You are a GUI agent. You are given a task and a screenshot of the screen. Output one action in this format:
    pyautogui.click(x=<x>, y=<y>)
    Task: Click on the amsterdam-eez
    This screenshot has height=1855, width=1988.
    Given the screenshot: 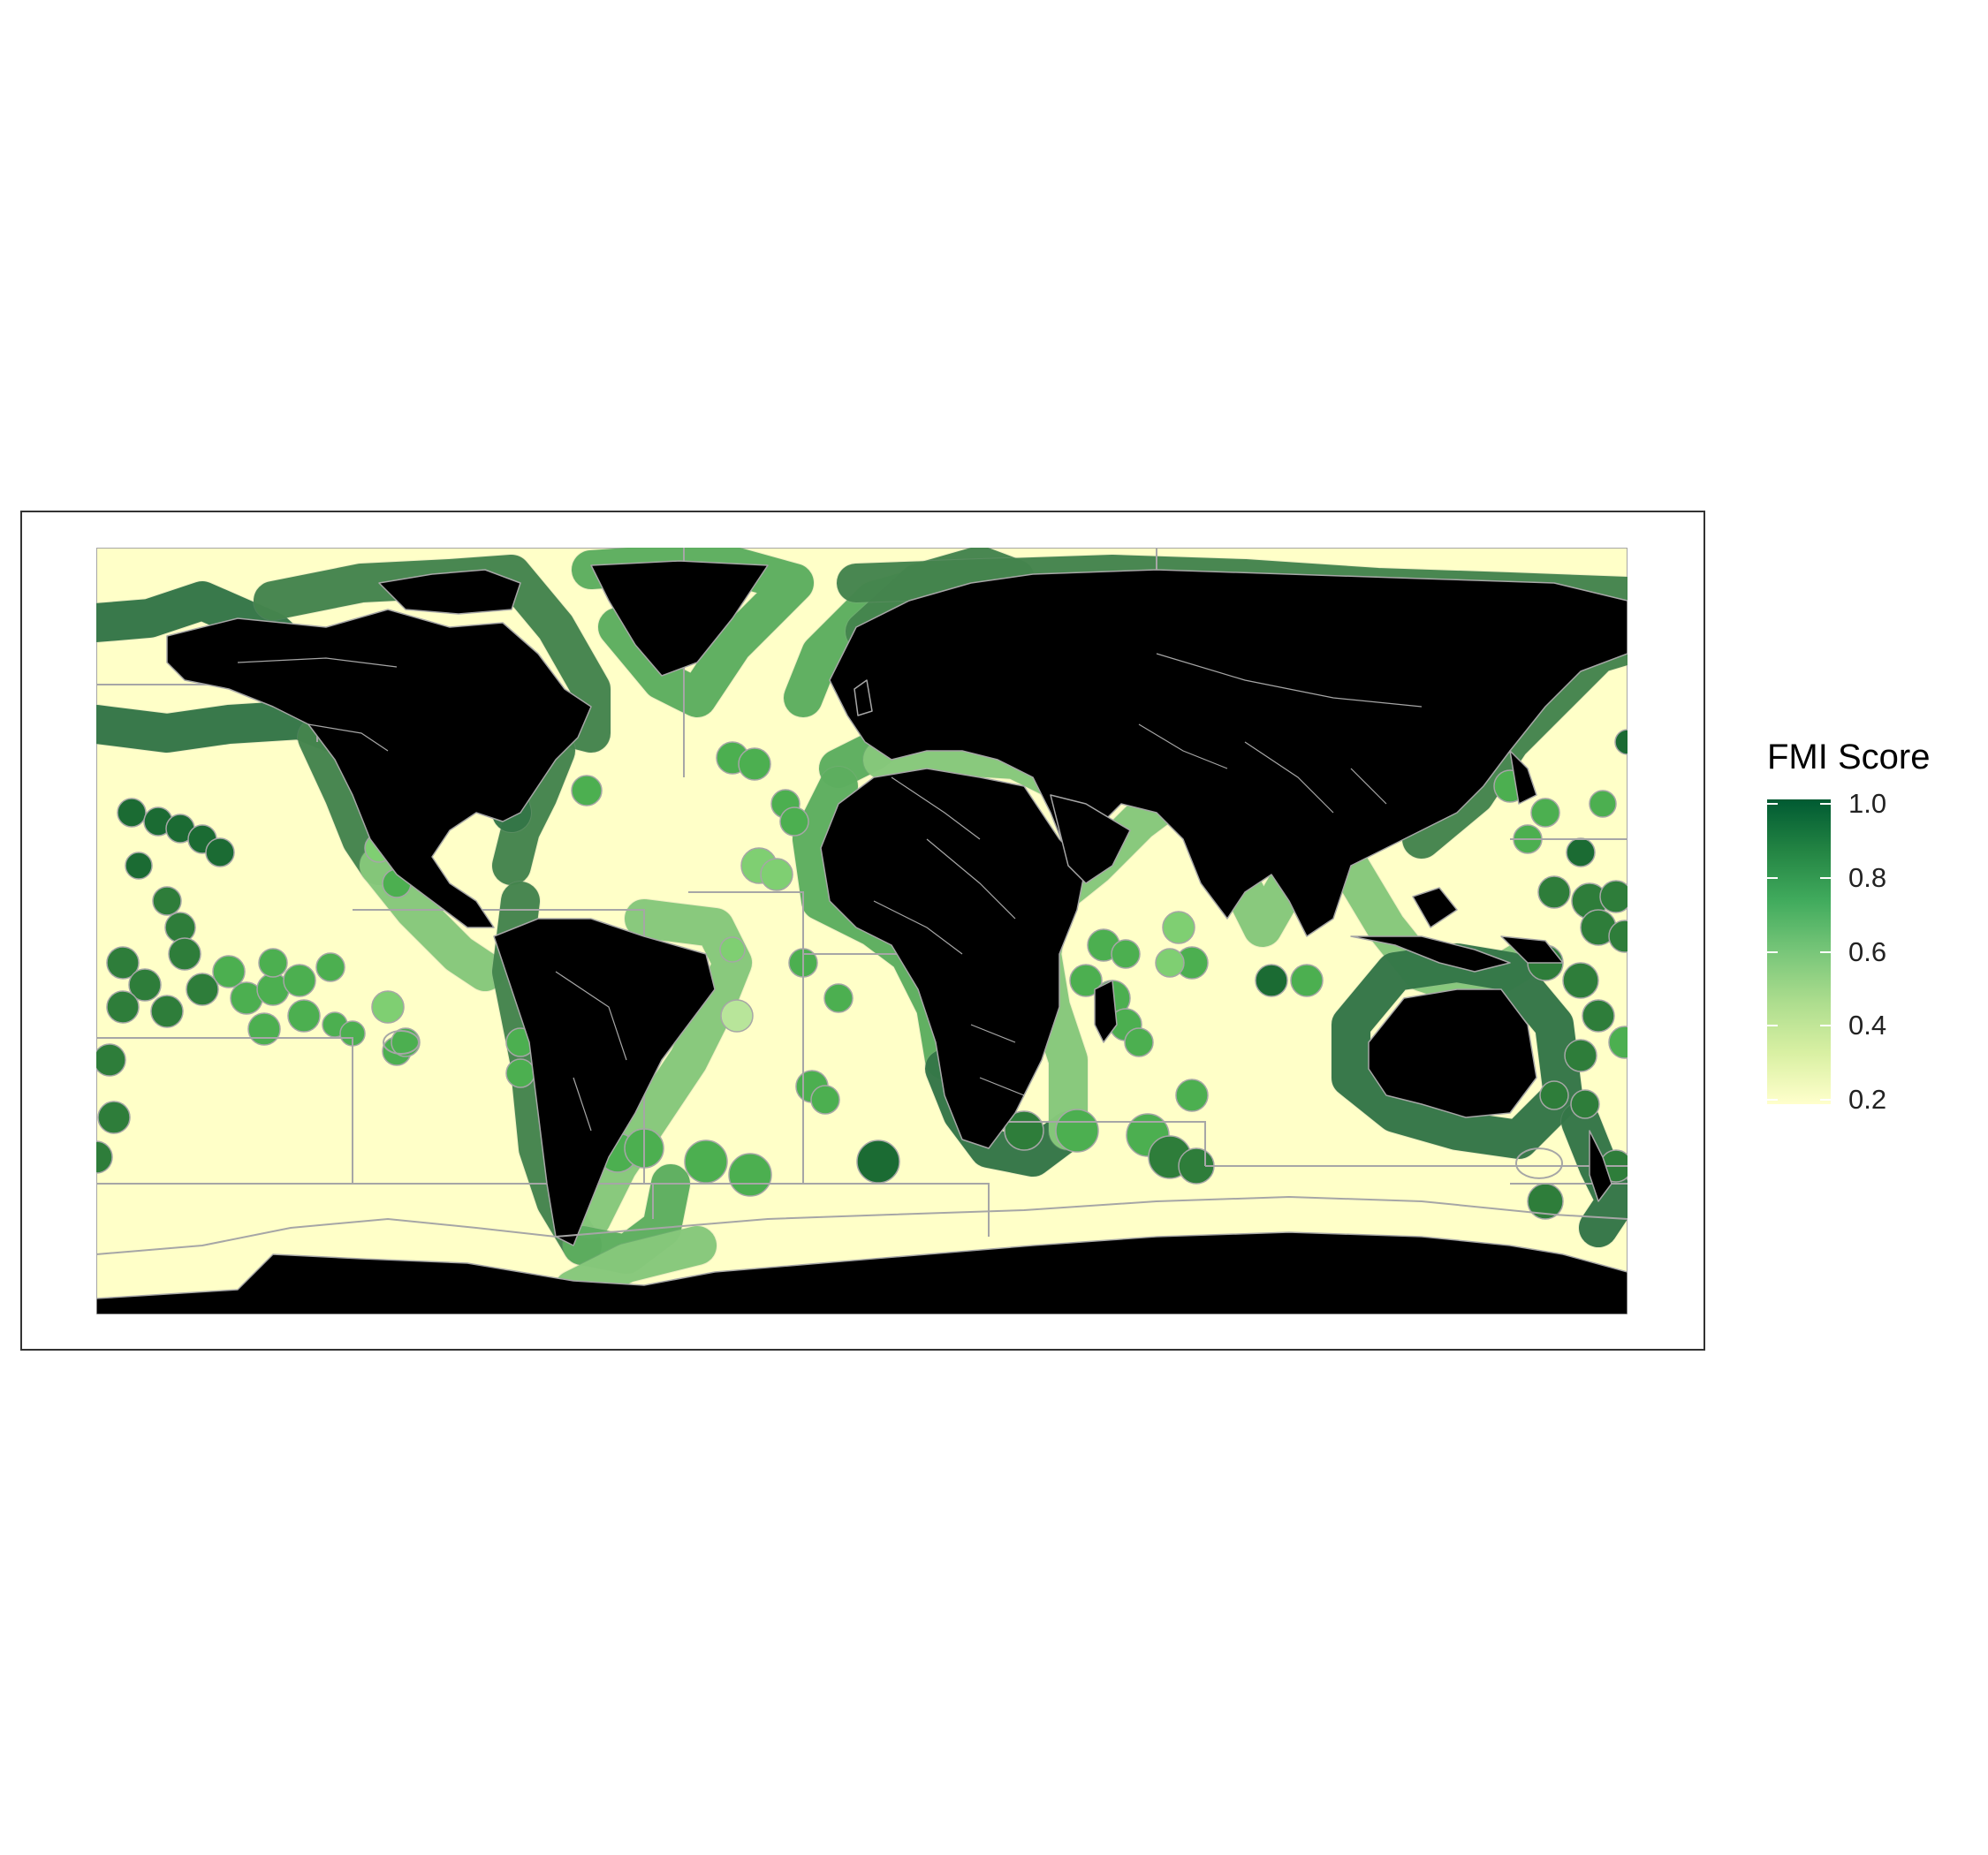 What is the action you would take?
    pyautogui.click(x=1192, y=1095)
    